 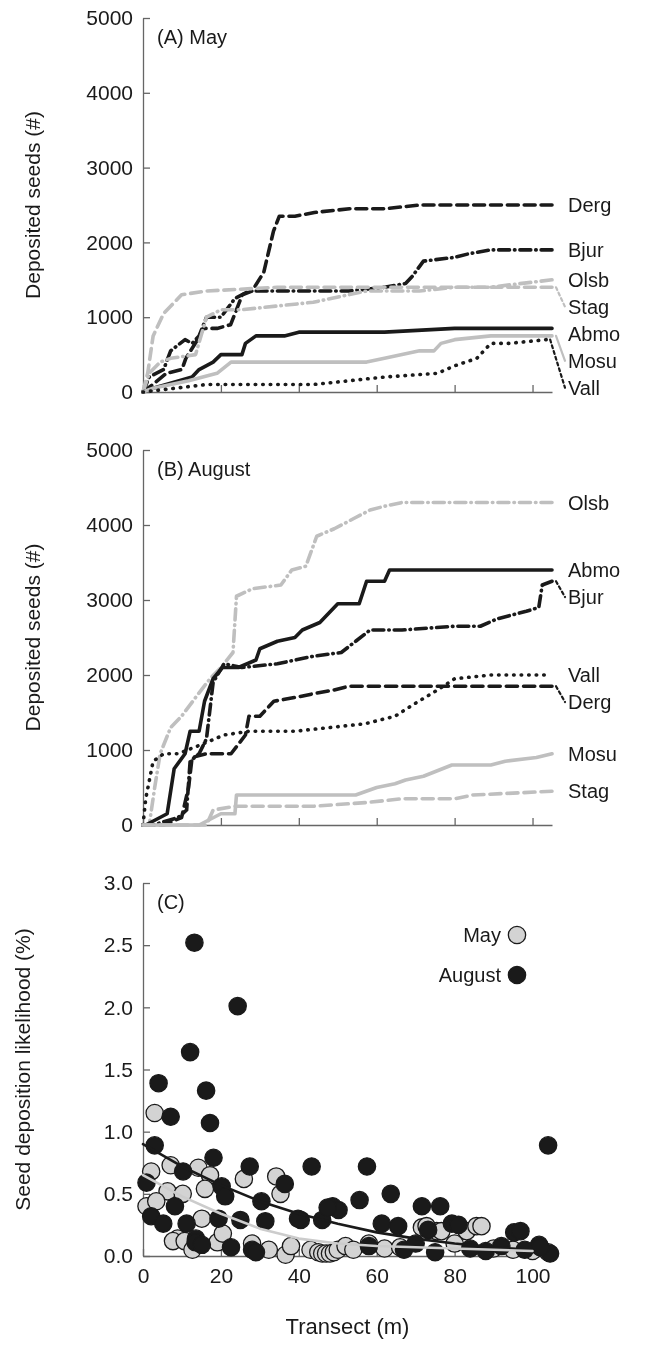 I want to click on y-tick-label: 2.5, so click(x=118, y=945).